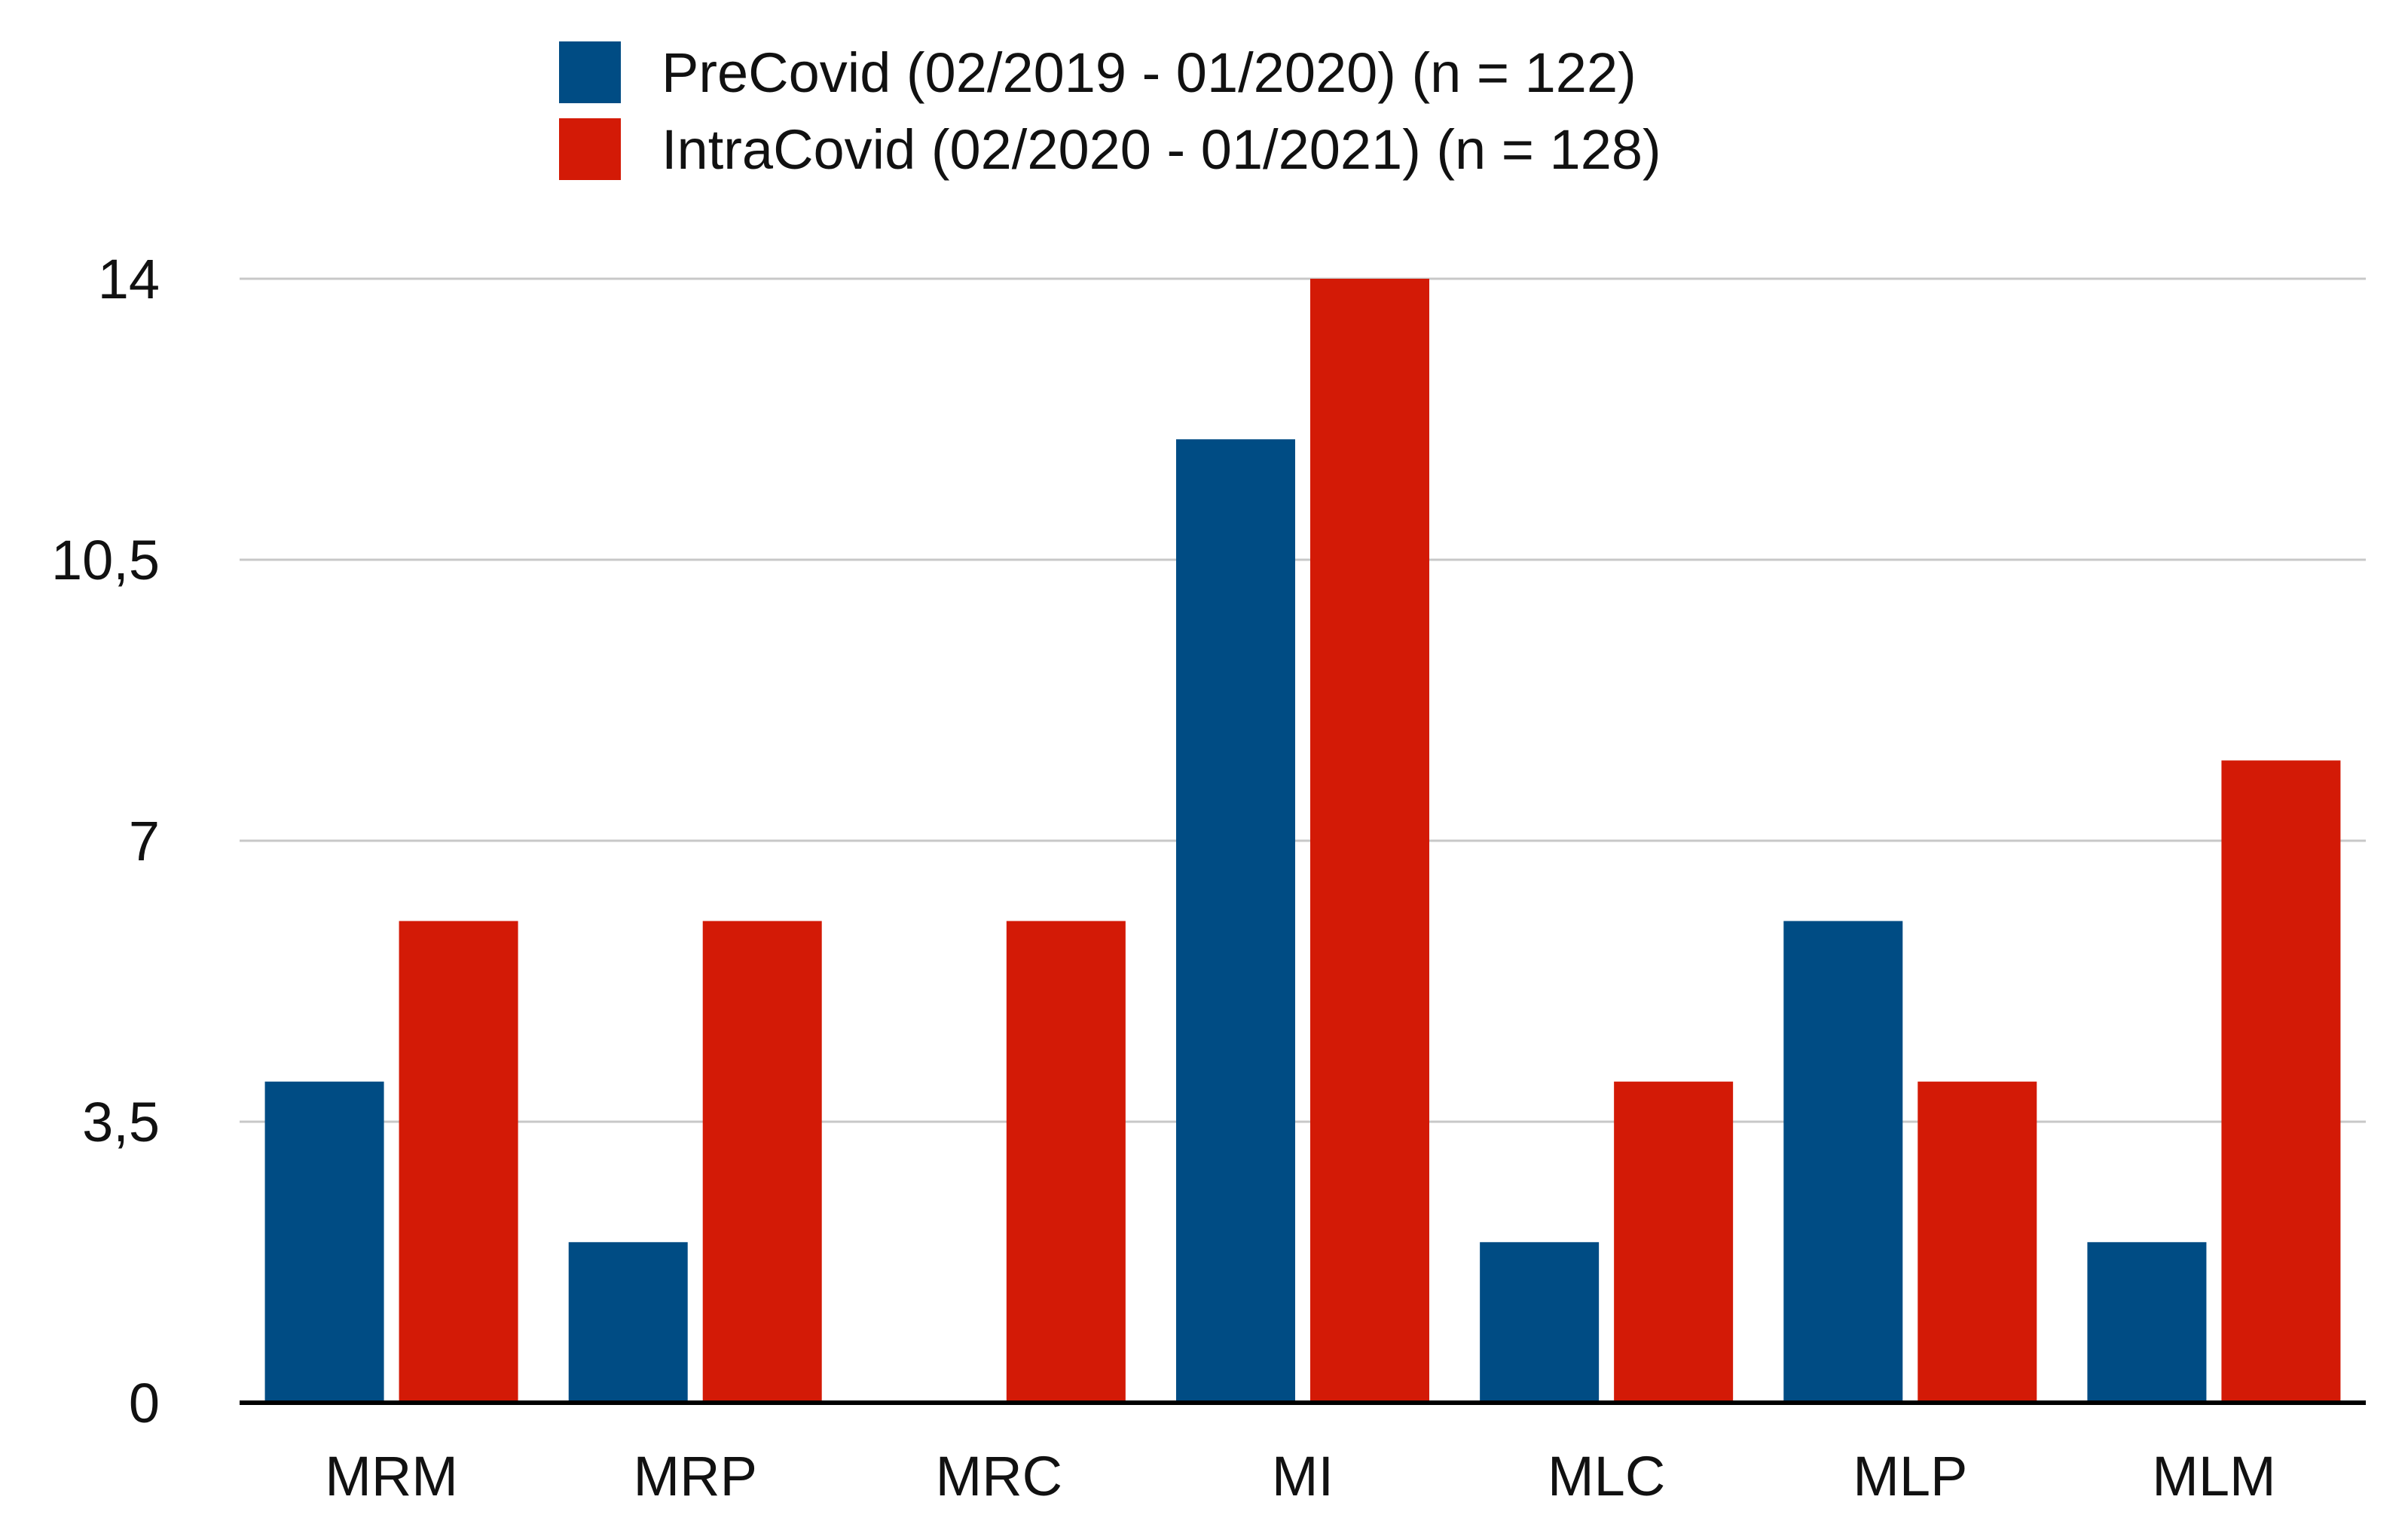  Describe the element at coordinates (458, 1162) in the screenshot. I see `bar-mrm-intracovid` at that location.